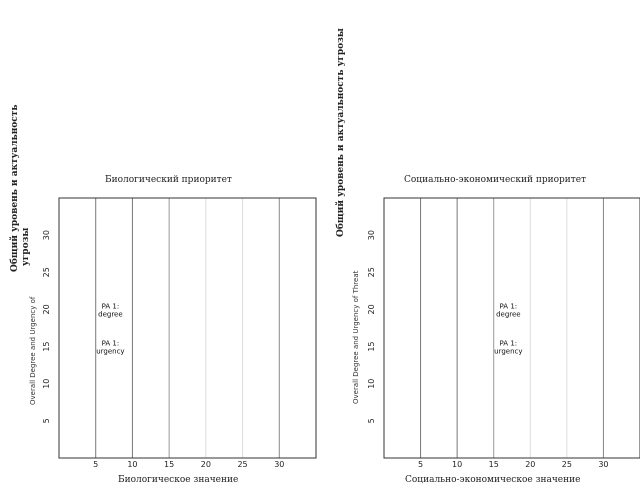  I want to click on chart-2-x-axis-label: Социально-экономическое значение, so click(493, 480).